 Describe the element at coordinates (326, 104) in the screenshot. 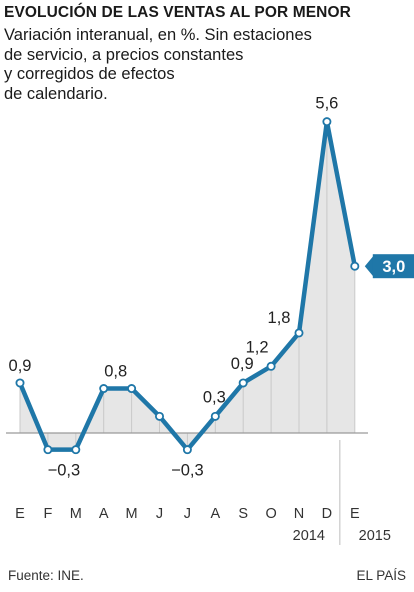

I see `data-label: 5,6` at that location.